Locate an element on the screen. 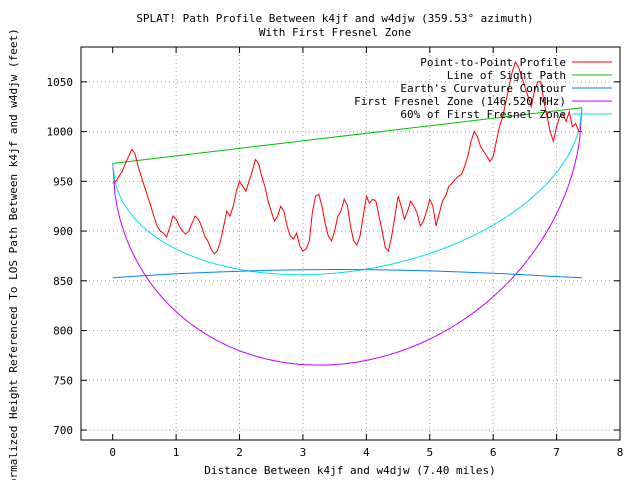 The image size is (640, 480). y-tick-label: 950 is located at coordinates (63, 181).